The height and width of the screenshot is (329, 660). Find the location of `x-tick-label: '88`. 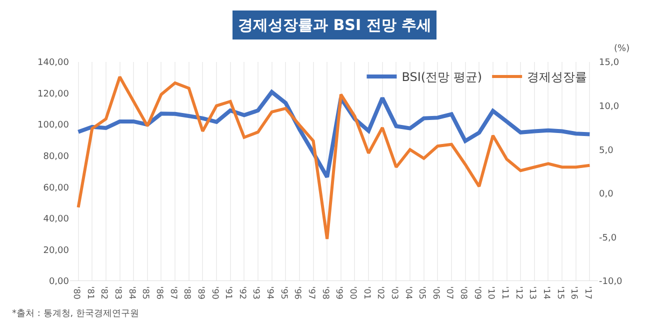

x-tick-label: '88 is located at coordinates (187, 293).